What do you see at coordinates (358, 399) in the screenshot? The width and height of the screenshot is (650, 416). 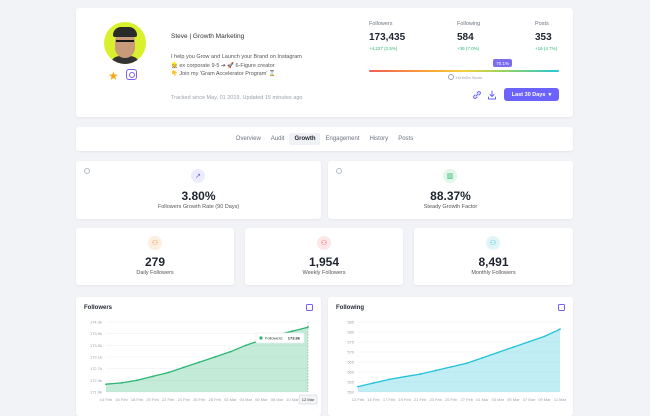 I see `x-tick-label: 13 Feb` at bounding box center [358, 399].